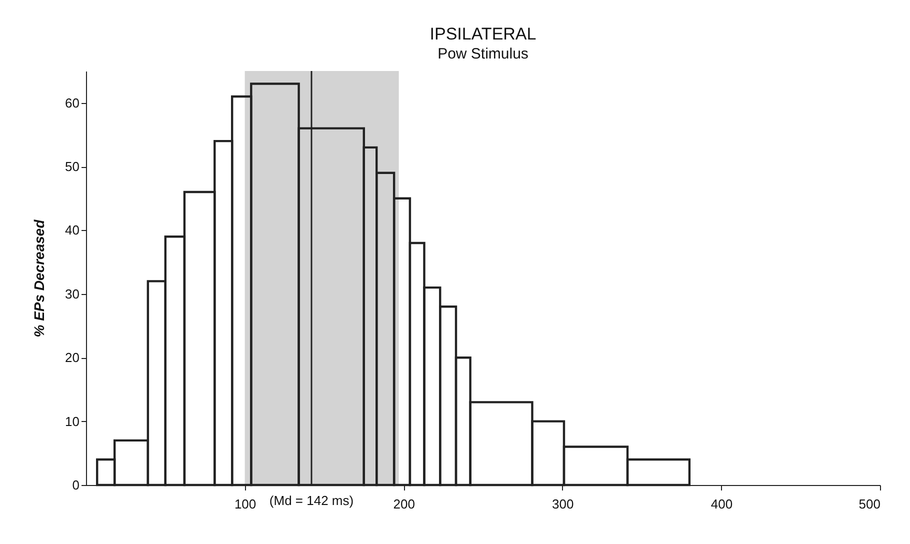  I want to click on y-tick-label: 50, so click(72, 166).